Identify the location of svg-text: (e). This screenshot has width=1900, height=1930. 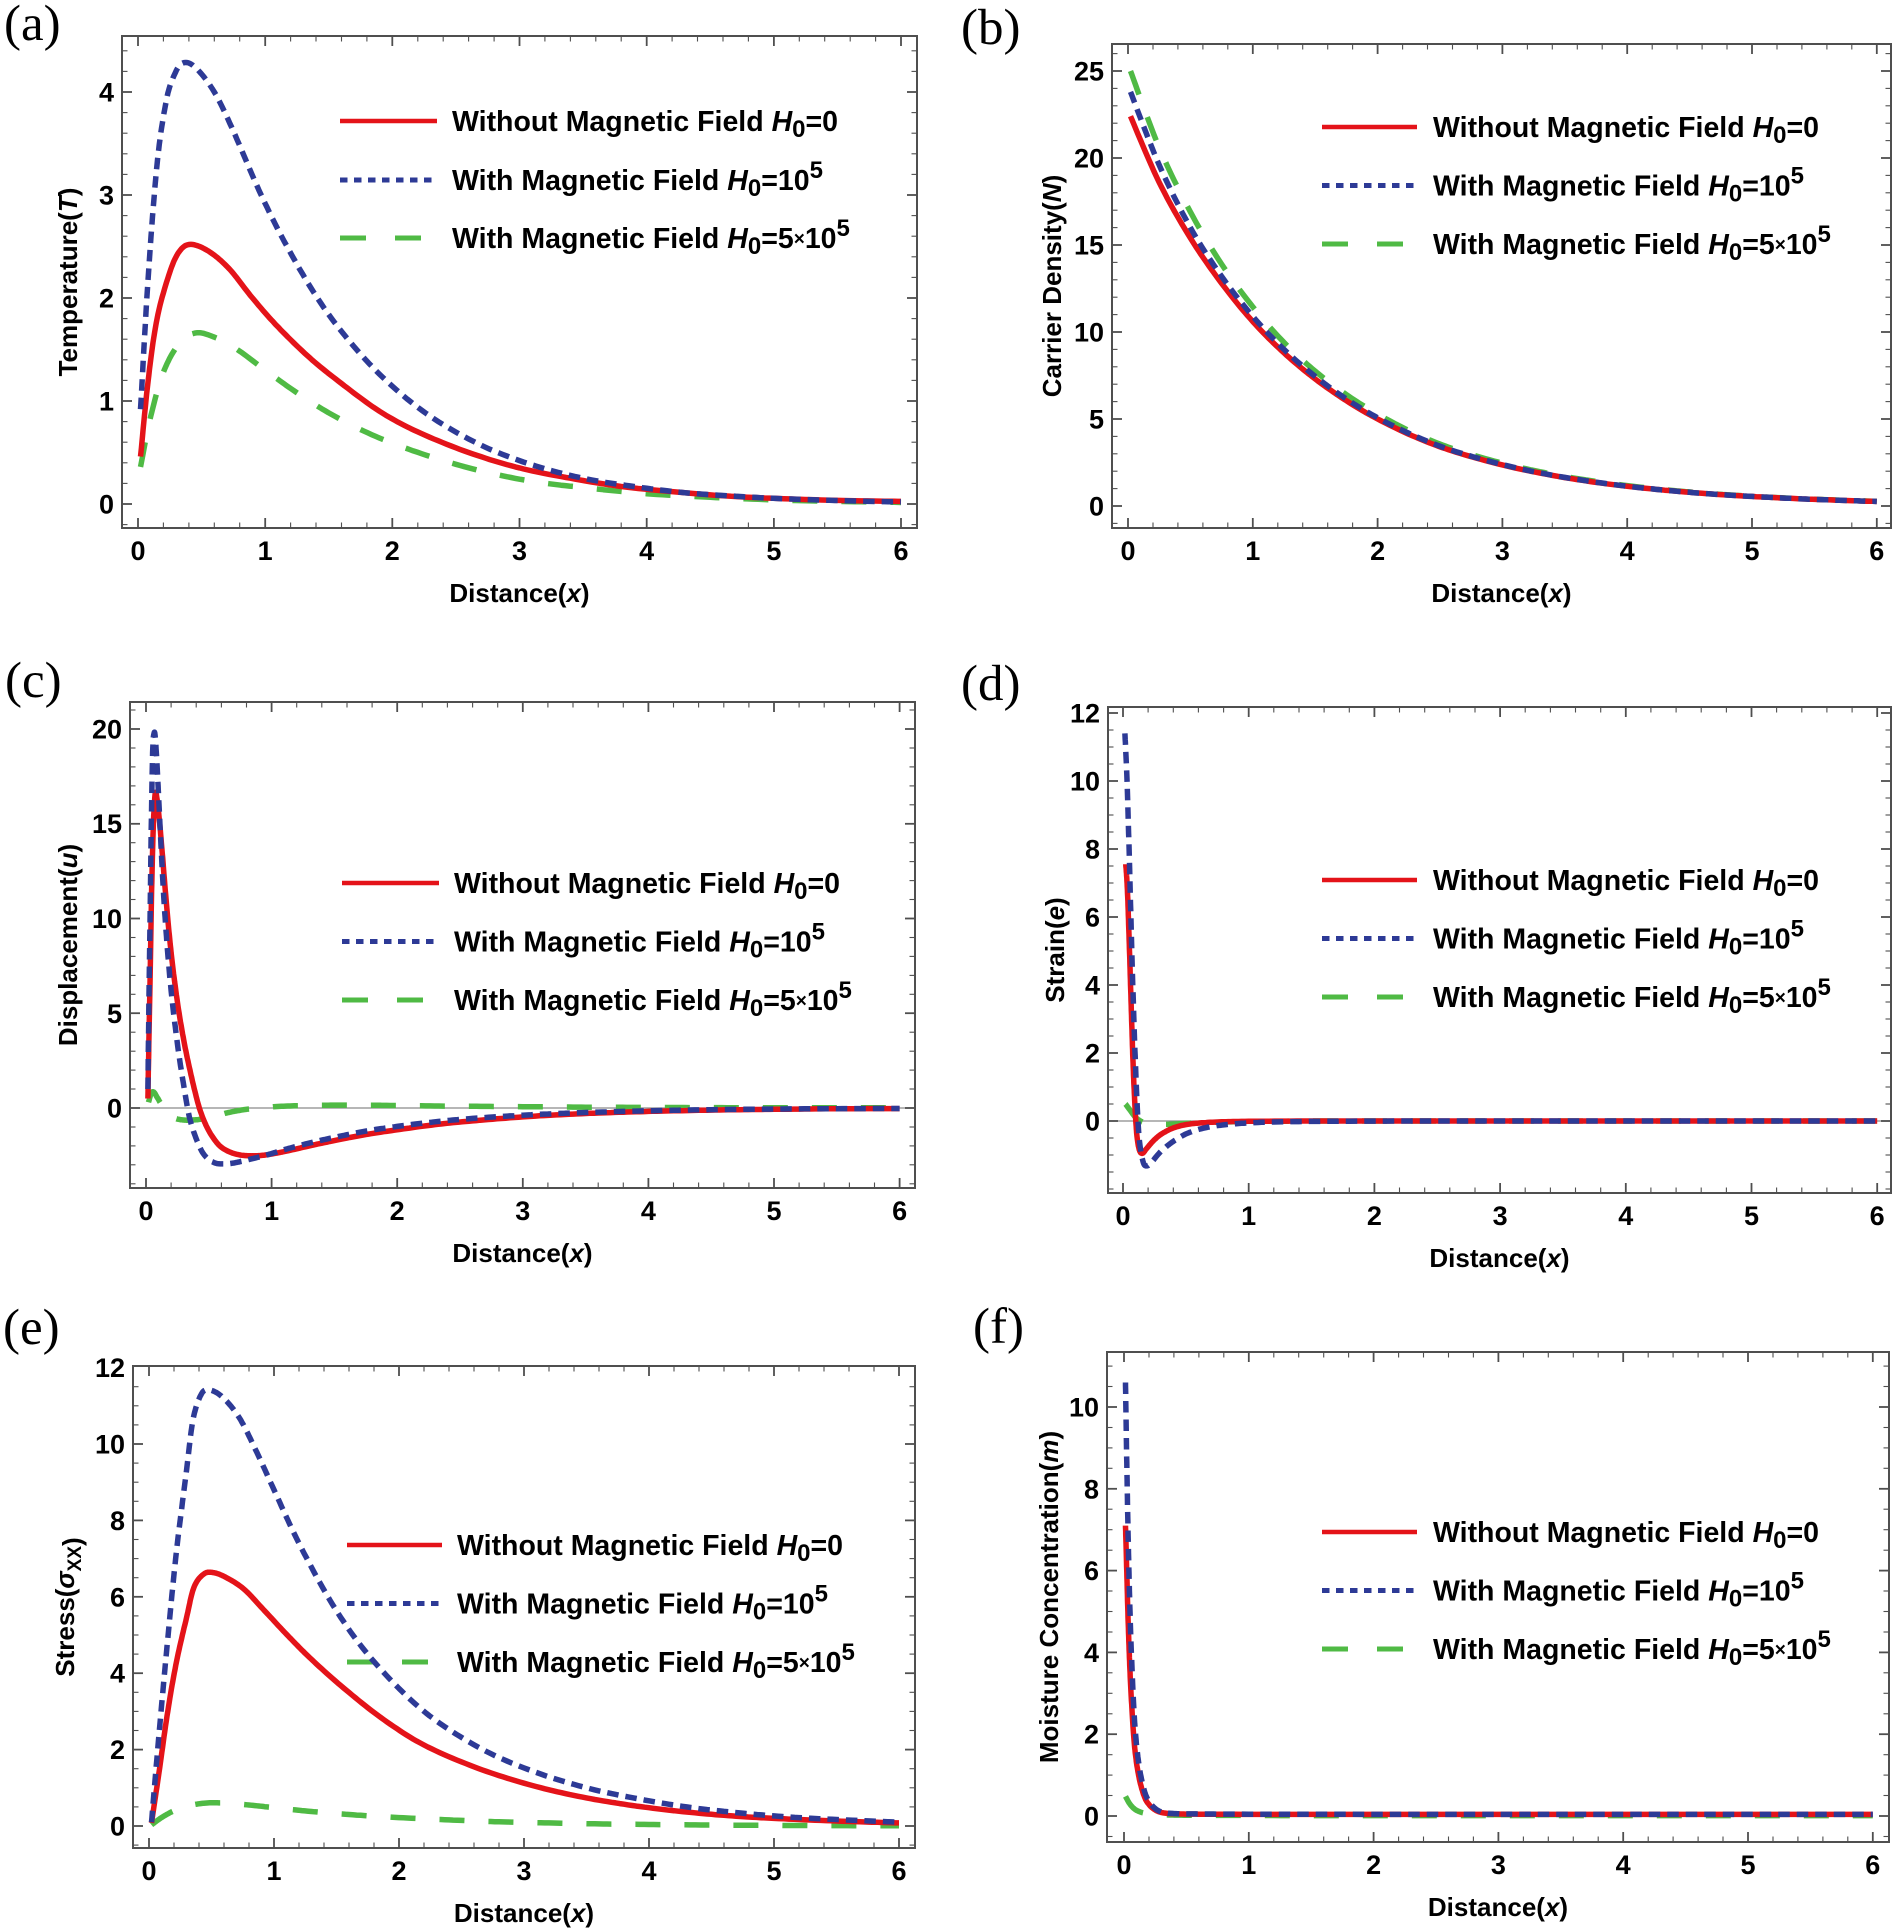
(31, 1328).